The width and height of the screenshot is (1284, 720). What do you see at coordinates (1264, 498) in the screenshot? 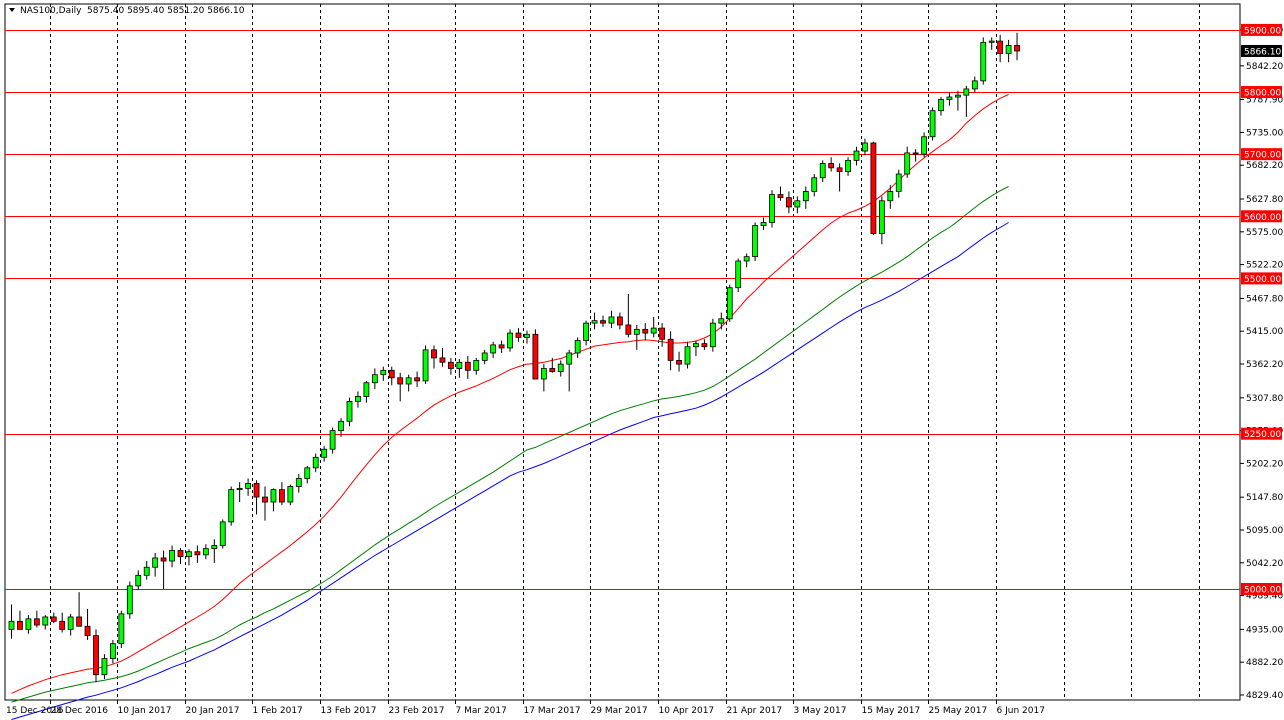
I see `price-tick-label: 5147.80` at bounding box center [1264, 498].